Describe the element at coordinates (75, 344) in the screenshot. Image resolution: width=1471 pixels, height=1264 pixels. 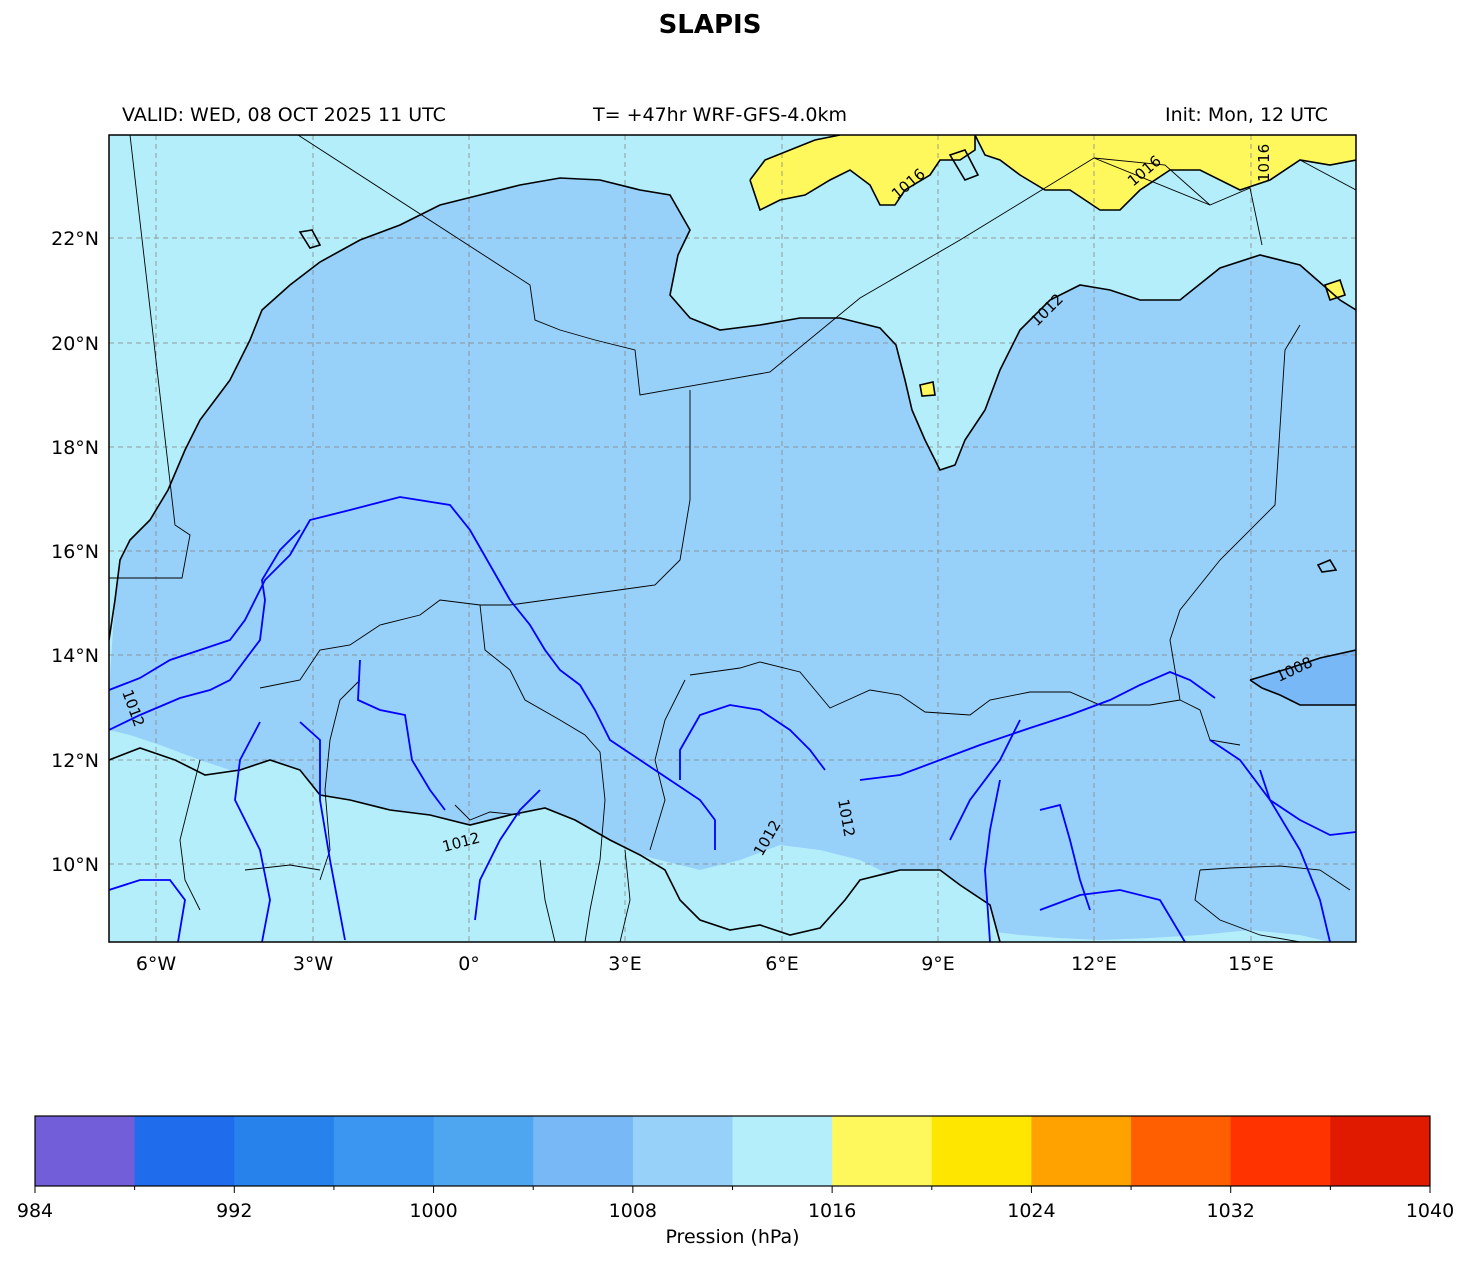
I see `lat-label: 20°N` at that location.